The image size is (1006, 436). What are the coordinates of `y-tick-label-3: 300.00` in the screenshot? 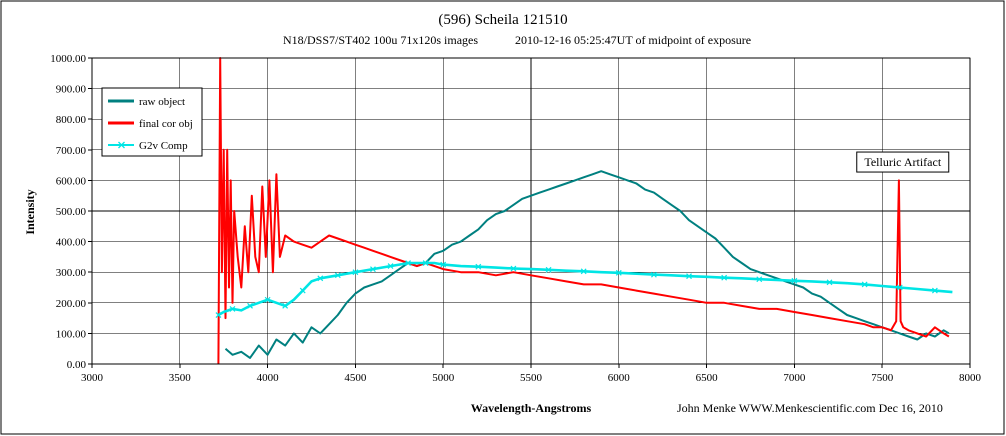 It's located at (71, 273).